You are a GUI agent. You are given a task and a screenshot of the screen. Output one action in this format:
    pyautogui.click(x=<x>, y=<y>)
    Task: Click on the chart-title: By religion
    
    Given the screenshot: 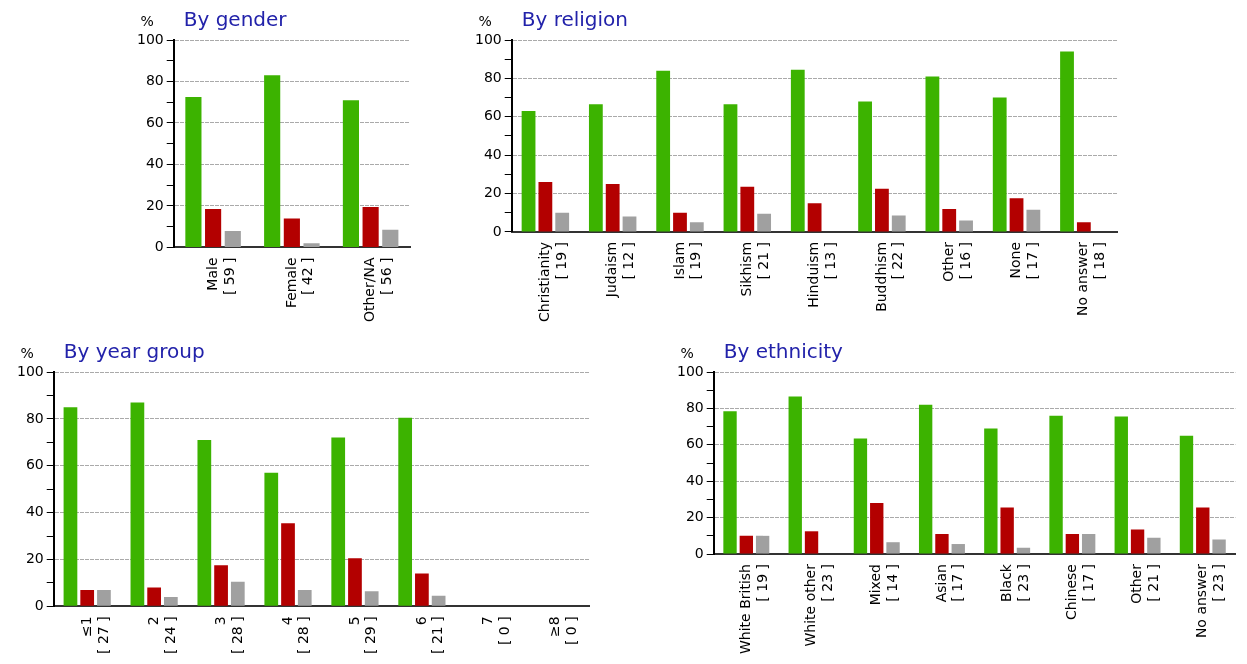 What is the action you would take?
    pyautogui.click(x=574, y=19)
    